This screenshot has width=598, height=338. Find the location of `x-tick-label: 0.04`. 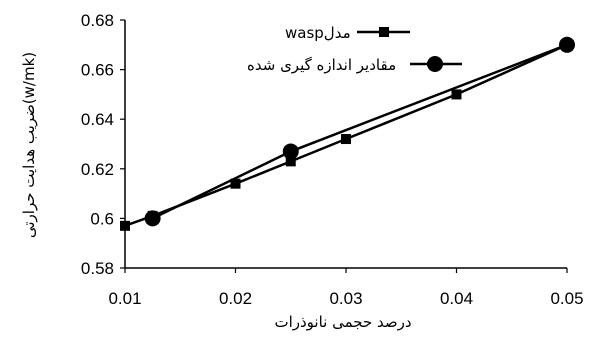

x-tick-label: 0.04 is located at coordinates (456, 298).